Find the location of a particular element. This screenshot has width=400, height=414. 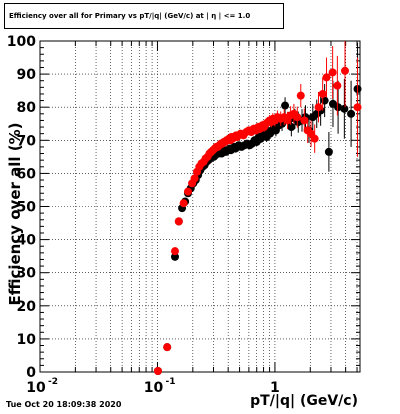

y-tick-label: 30 is located at coordinates (27, 274).